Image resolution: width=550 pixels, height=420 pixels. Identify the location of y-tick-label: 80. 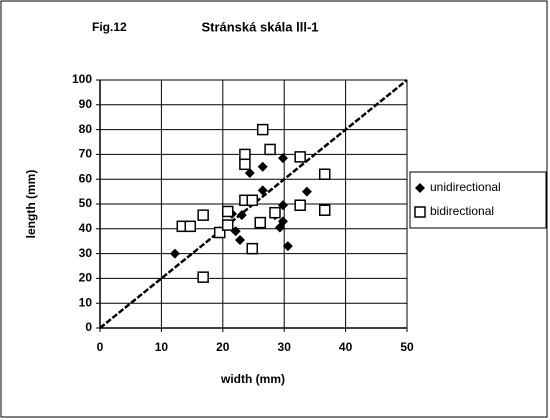
(86, 129).